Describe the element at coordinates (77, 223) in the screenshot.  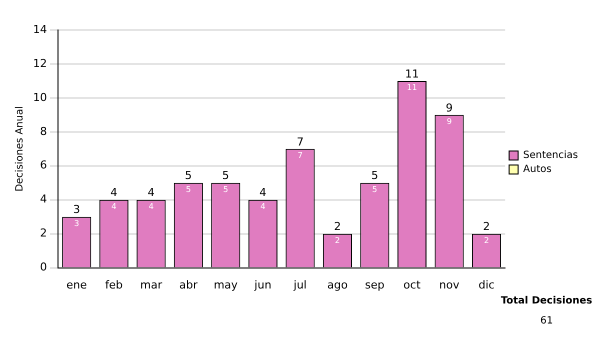
I see `data-label: 3` at that location.